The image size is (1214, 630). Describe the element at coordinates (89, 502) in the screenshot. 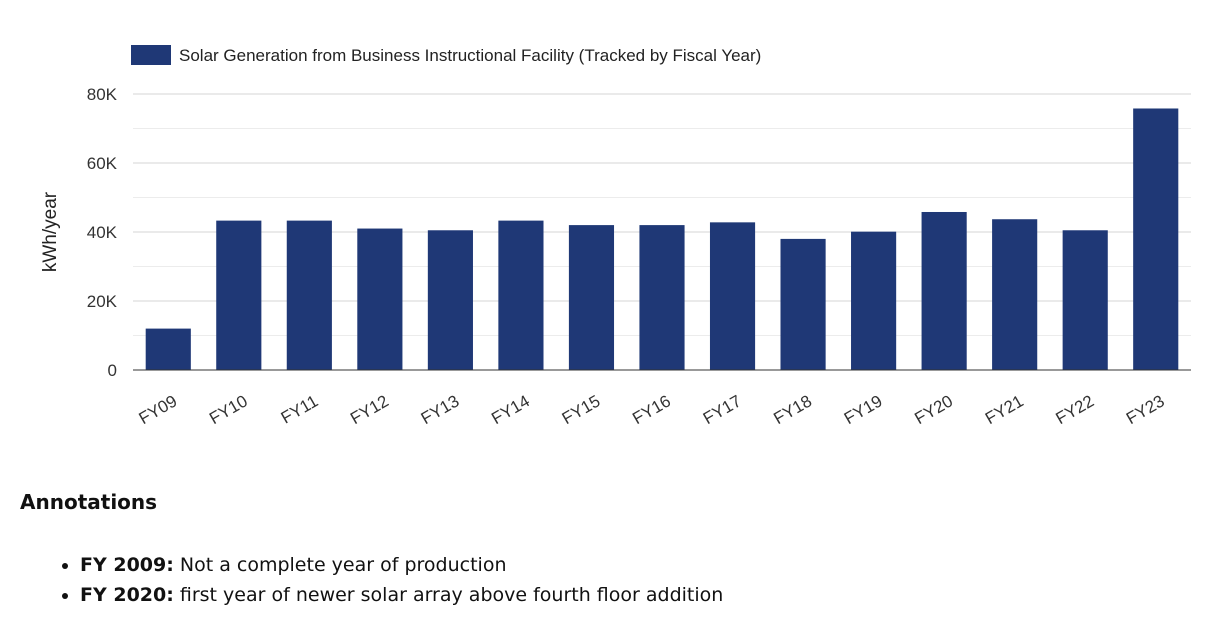

I see `annotations-heading: Annotations` at that location.